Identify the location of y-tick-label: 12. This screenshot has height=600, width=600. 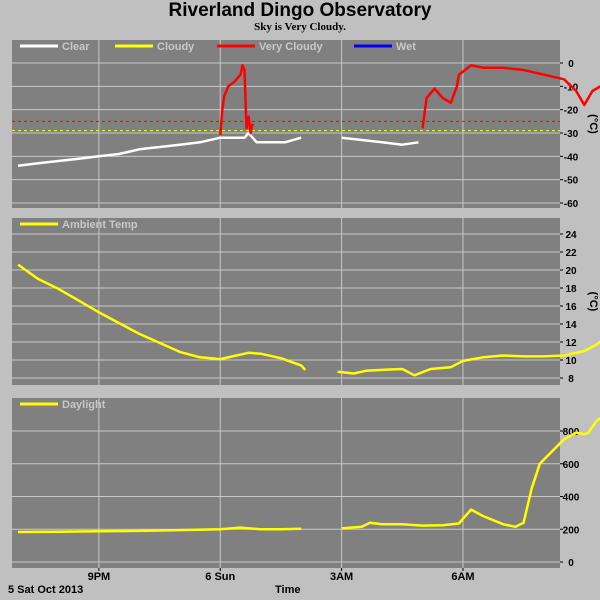
(571, 343).